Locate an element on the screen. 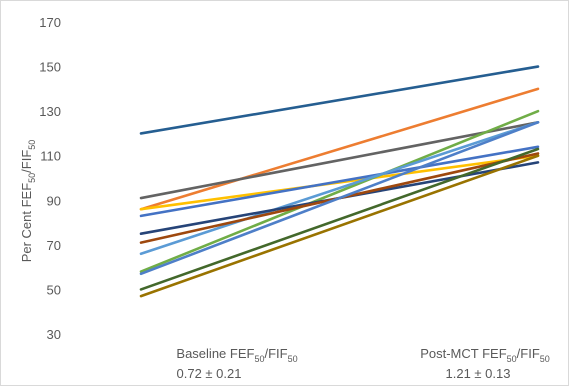 This screenshot has height=387, width=569. category-label-post-mct-sub1: 50 is located at coordinates (512, 359).